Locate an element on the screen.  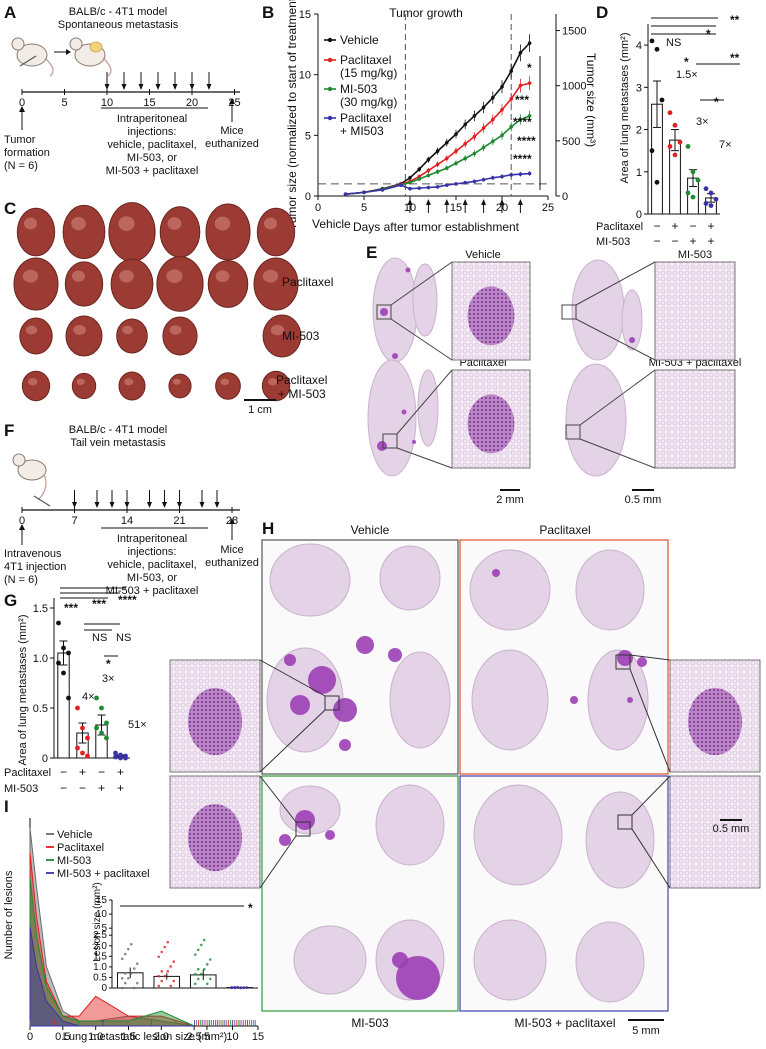
legend-label: MI-503 is located at coordinates (359, 89).